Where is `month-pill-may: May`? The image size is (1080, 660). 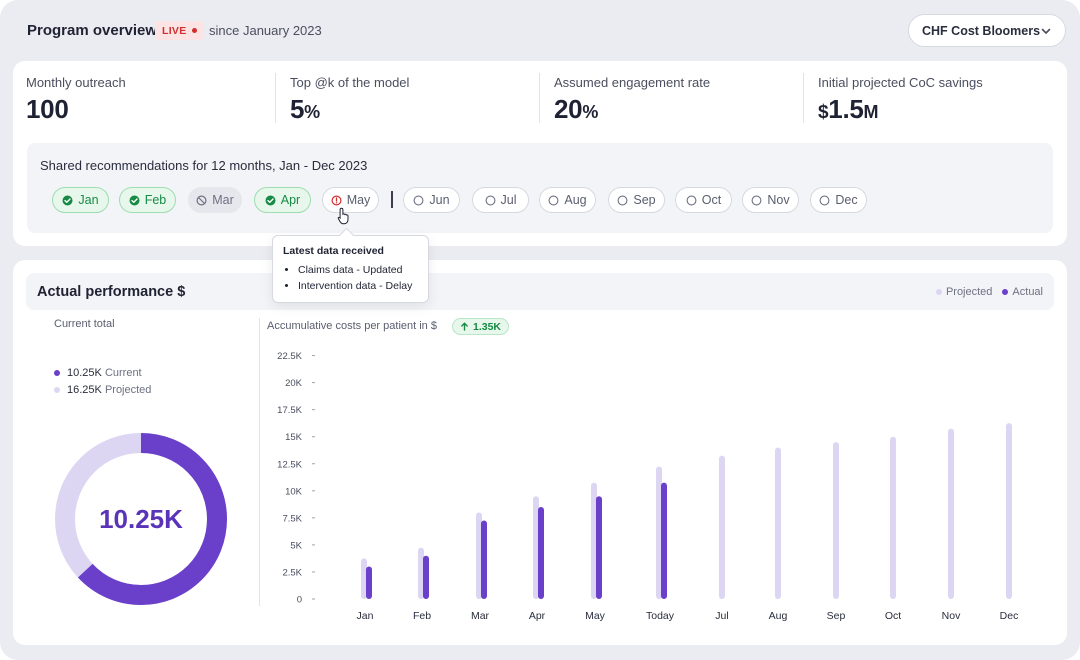 month-pill-may: May is located at coordinates (350, 200).